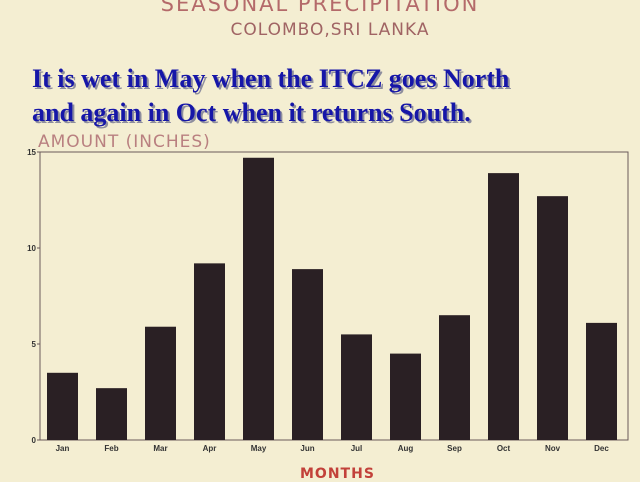 The image size is (640, 482). What do you see at coordinates (454, 377) in the screenshot?
I see `bar-sep` at bounding box center [454, 377].